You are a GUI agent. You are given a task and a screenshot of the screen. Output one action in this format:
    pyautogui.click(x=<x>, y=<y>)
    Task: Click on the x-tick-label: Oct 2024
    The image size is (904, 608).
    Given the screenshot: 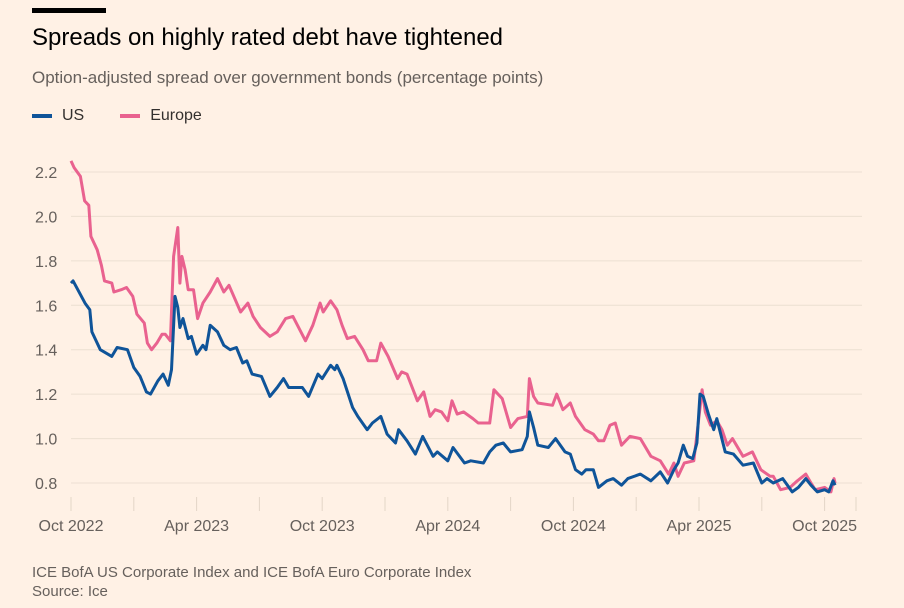 What is the action you would take?
    pyautogui.click(x=573, y=526)
    